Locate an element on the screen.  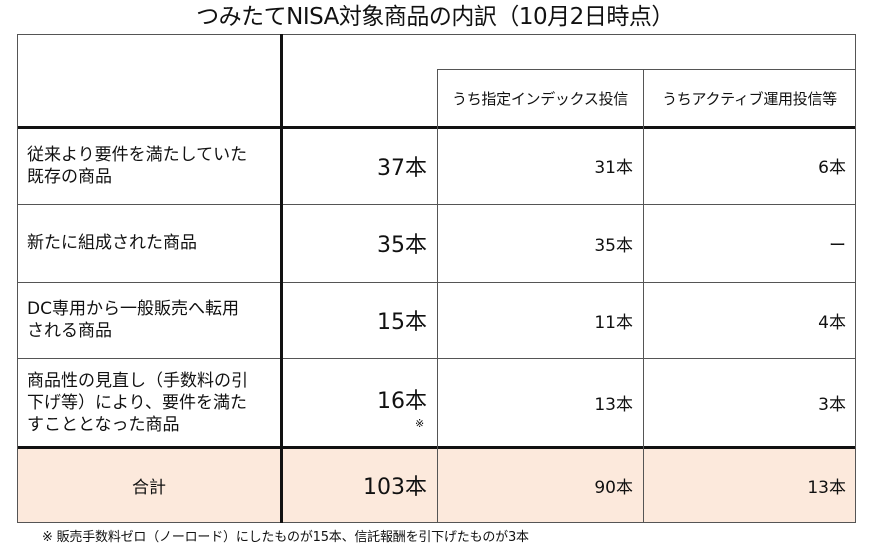
row-label-line: 従来より要件を満たしていた is located at coordinates (137, 154).